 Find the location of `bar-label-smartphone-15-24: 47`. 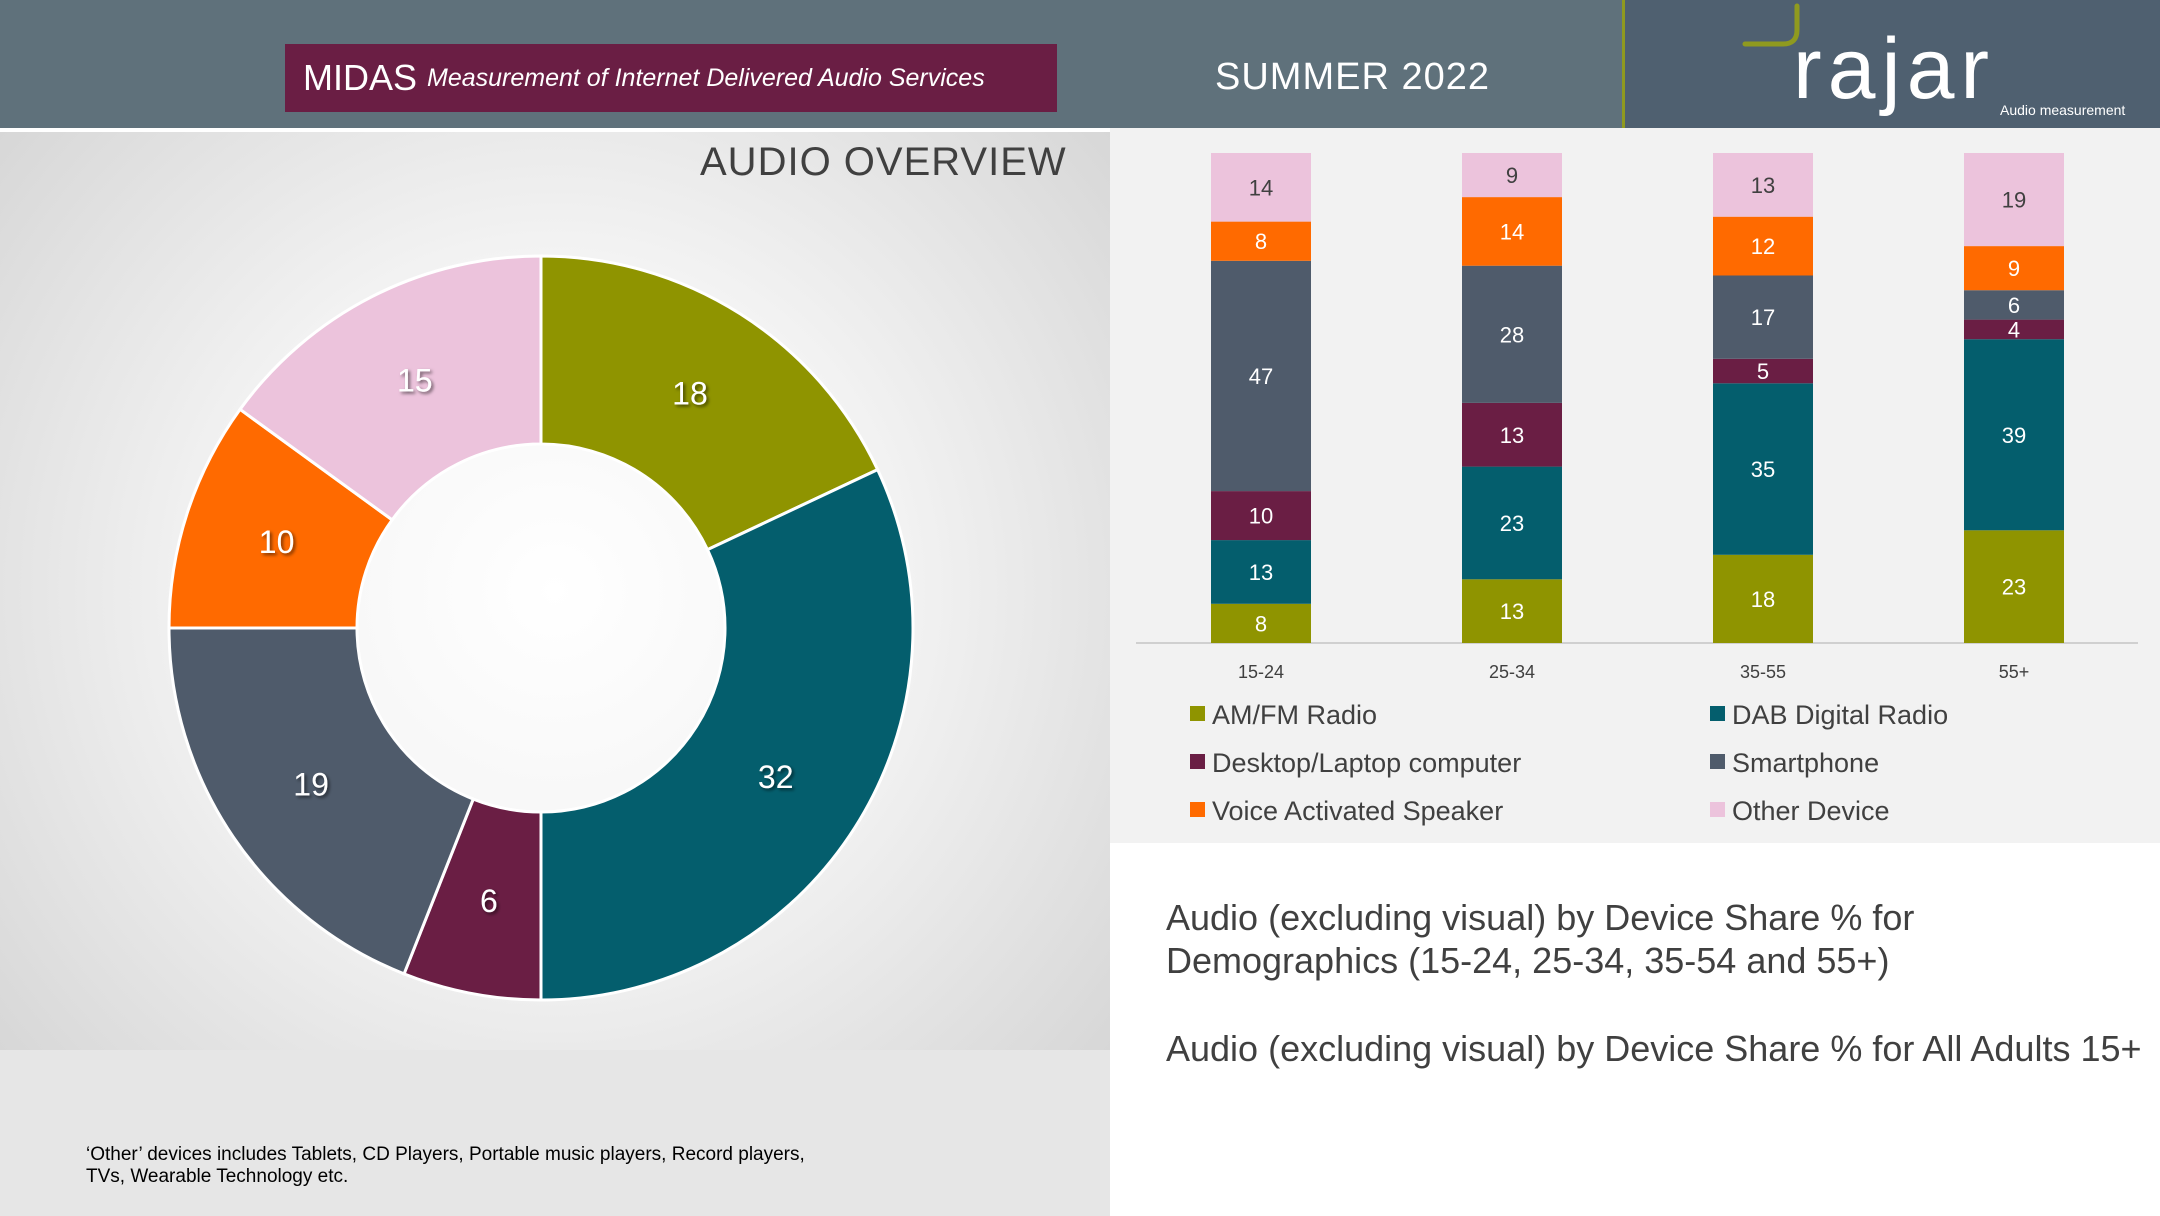

bar-label-smartphone-15-24: 47 is located at coordinates (1261, 376).